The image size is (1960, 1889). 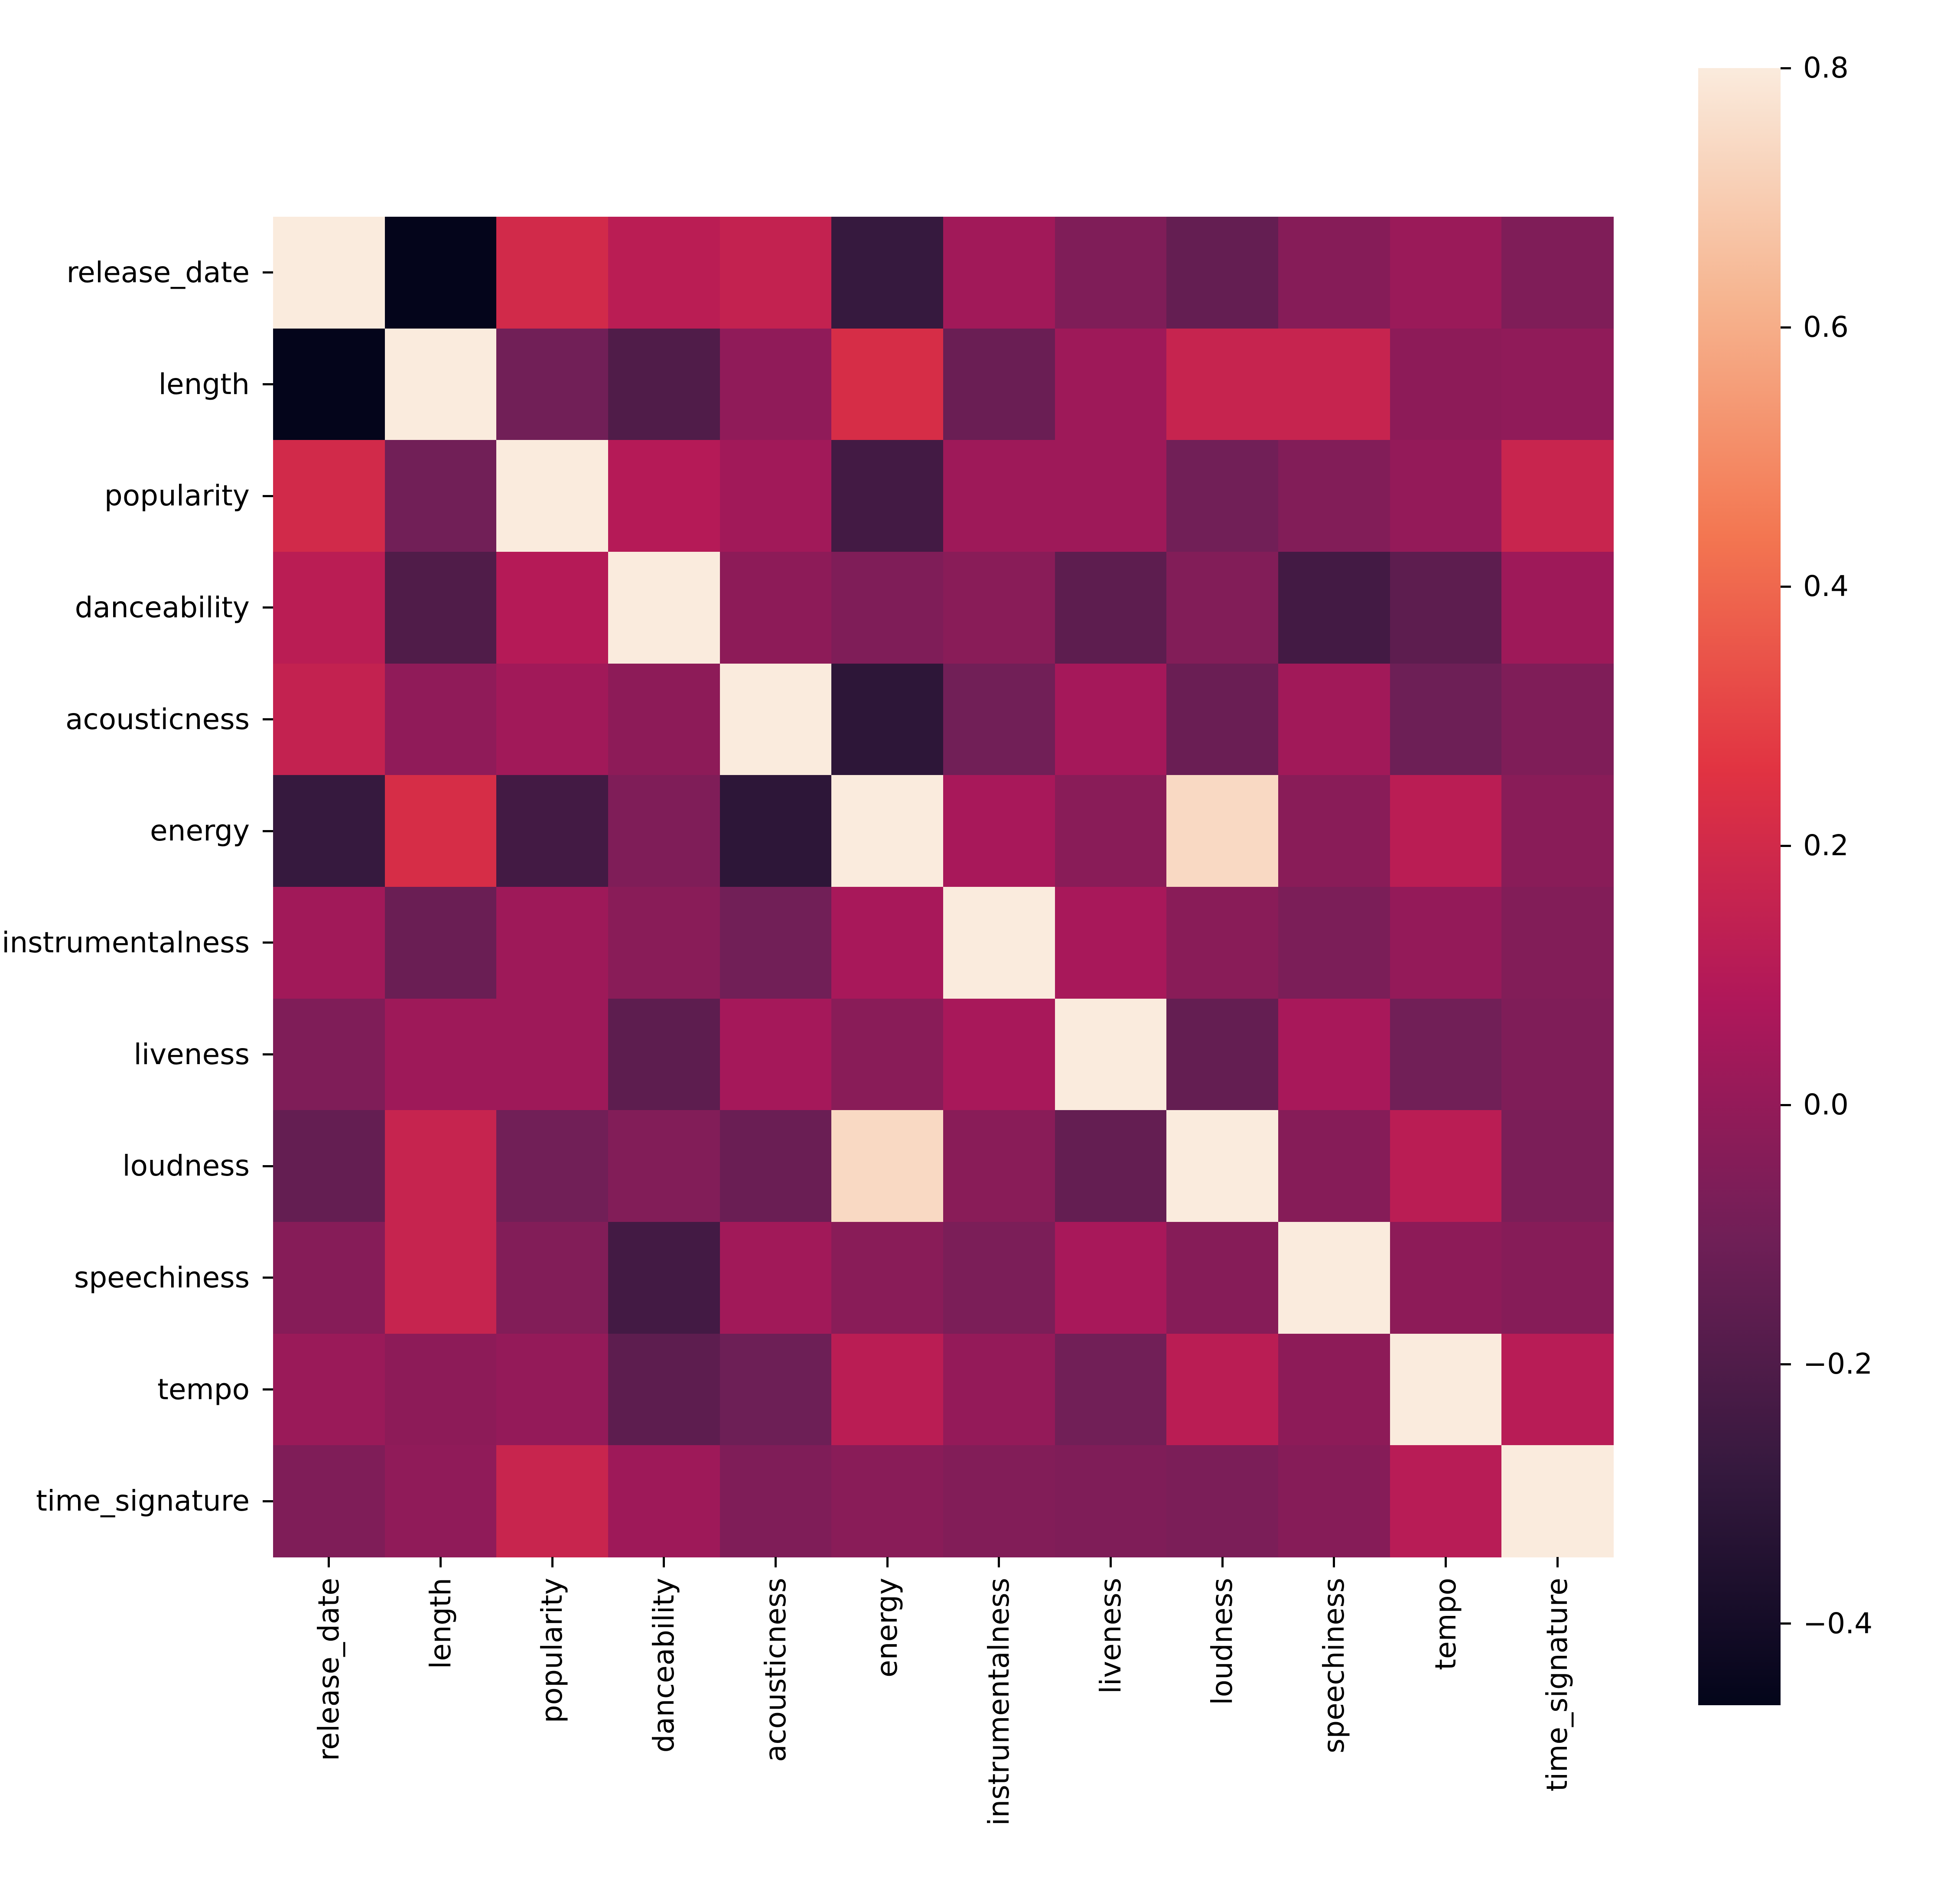 What do you see at coordinates (162, 1277) in the screenshot?
I see `y-tick-label: speechiness` at bounding box center [162, 1277].